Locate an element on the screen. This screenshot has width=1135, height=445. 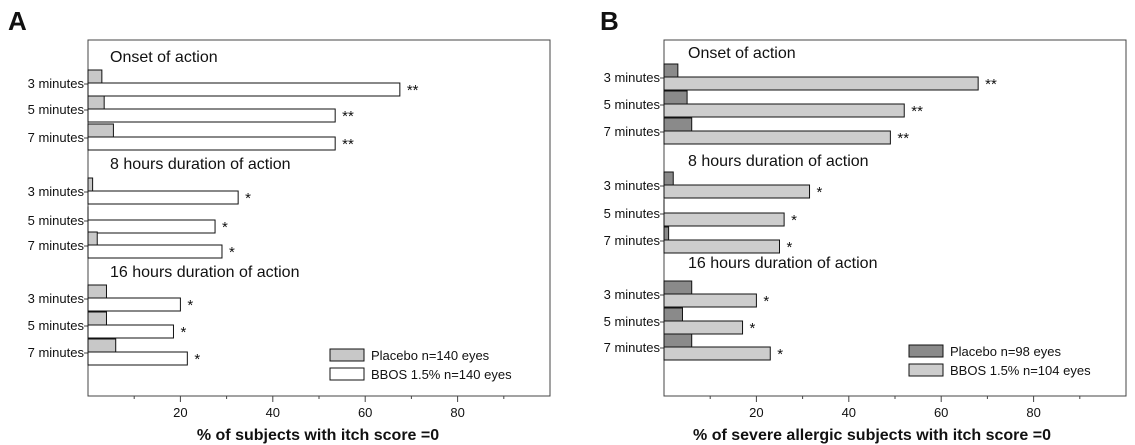
panel-letter: A is located at coordinates (17, 21).